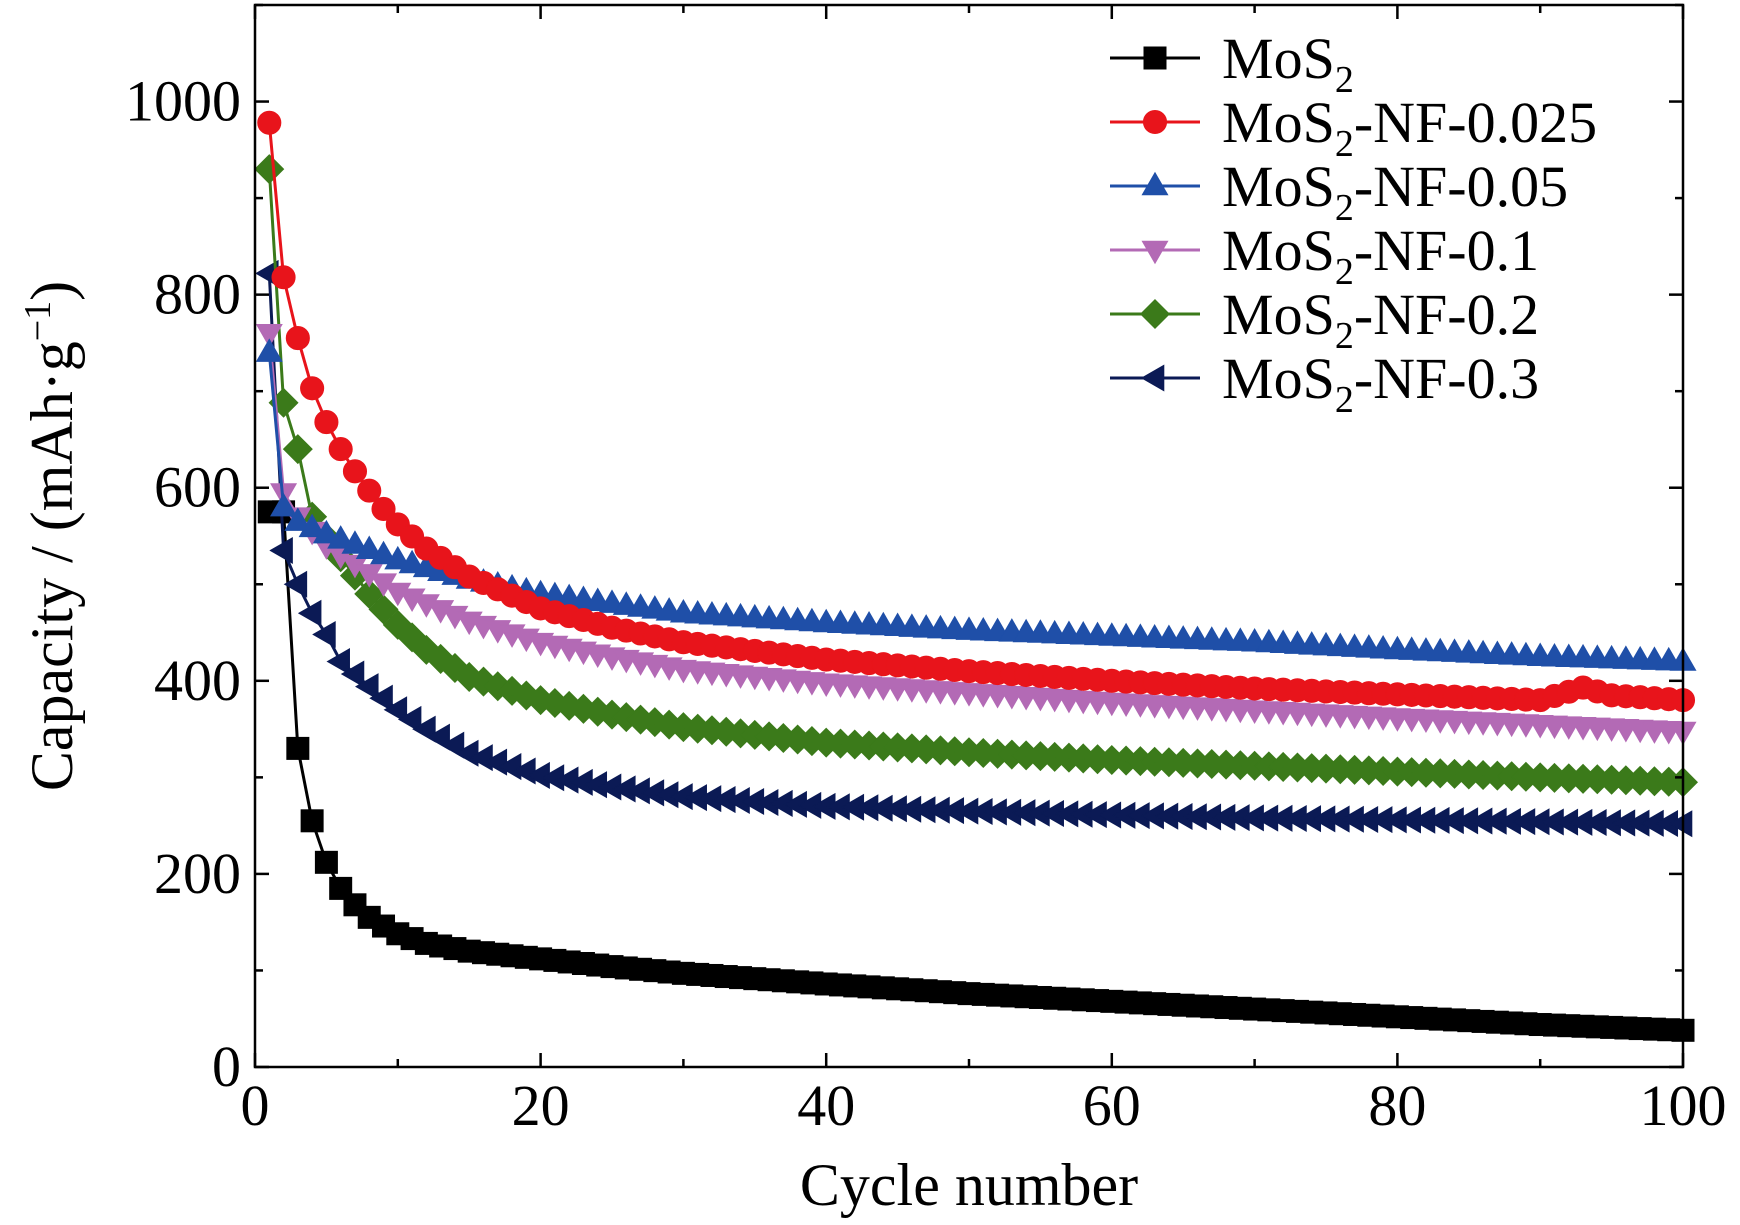 The width and height of the screenshot is (1740, 1225). I want to click on x-tick-label: 40, so click(826, 1105).